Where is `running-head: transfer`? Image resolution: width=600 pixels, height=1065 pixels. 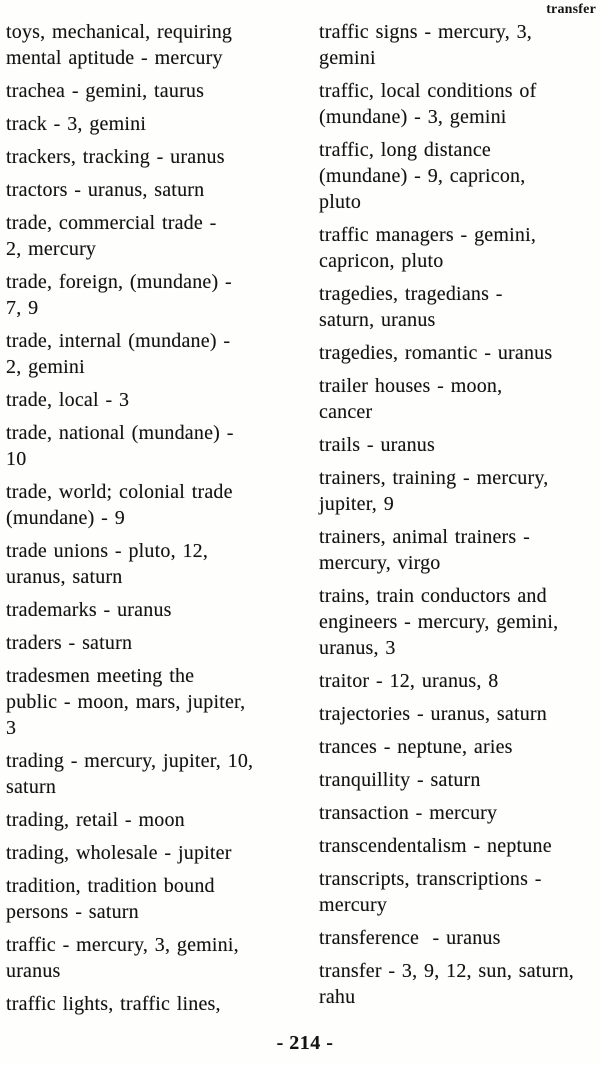
running-head: transfer is located at coordinates (571, 9).